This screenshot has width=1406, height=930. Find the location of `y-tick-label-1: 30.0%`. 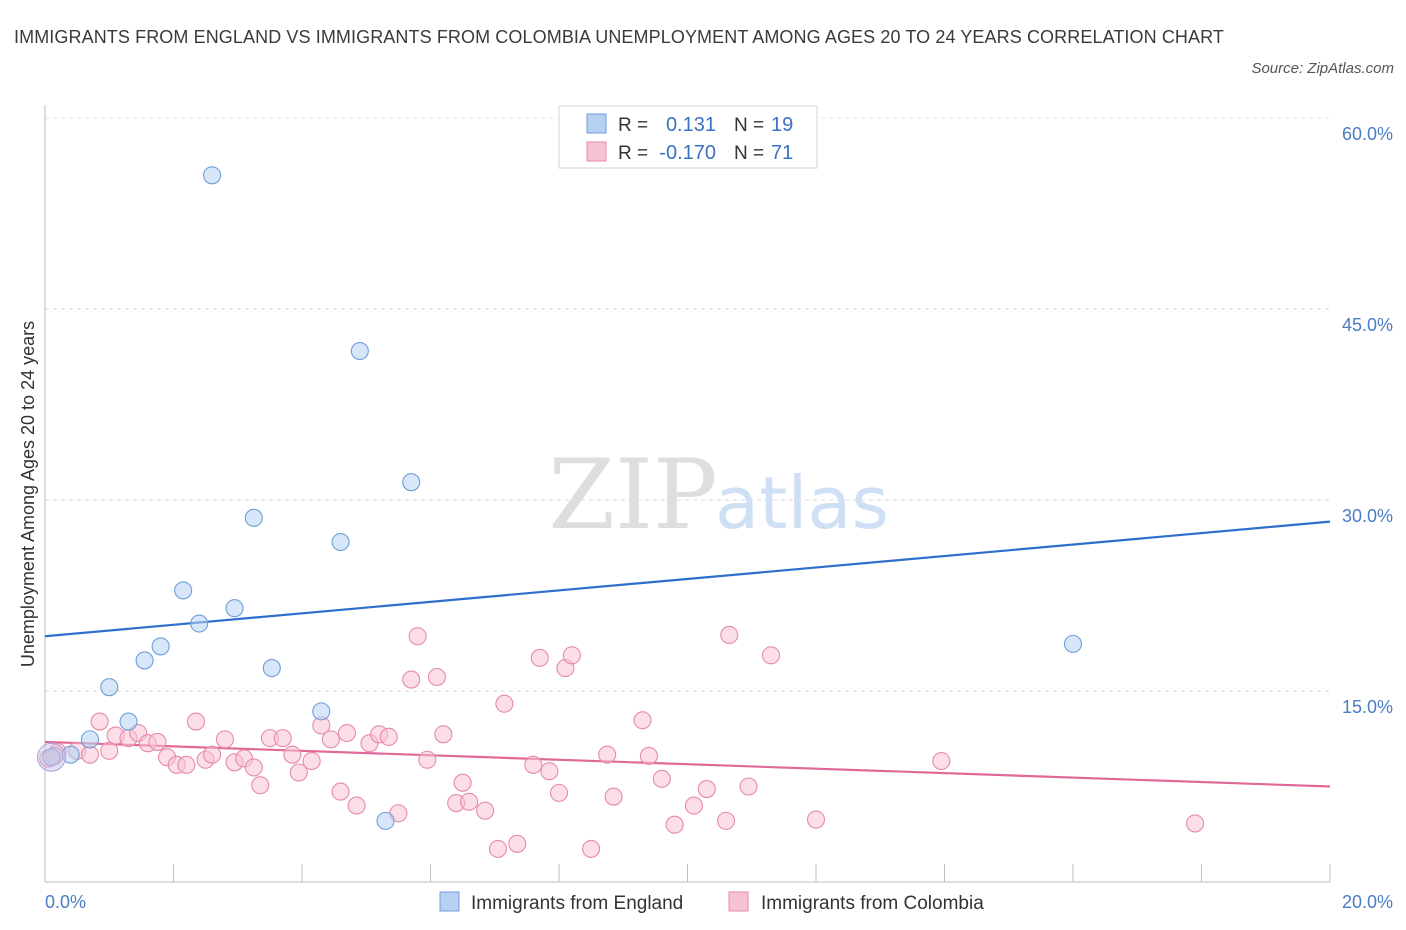

y-tick-label-1: 30.0% is located at coordinates (1367, 516).